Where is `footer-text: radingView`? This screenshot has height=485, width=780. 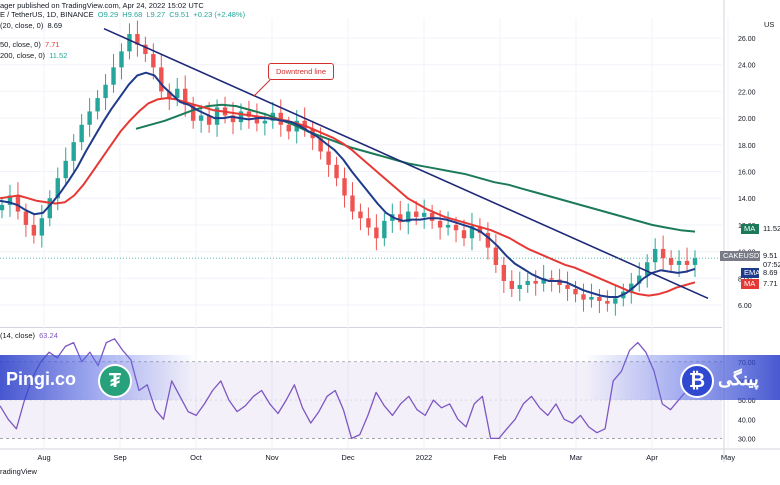
footer-text: radingView is located at coordinates (18, 471).